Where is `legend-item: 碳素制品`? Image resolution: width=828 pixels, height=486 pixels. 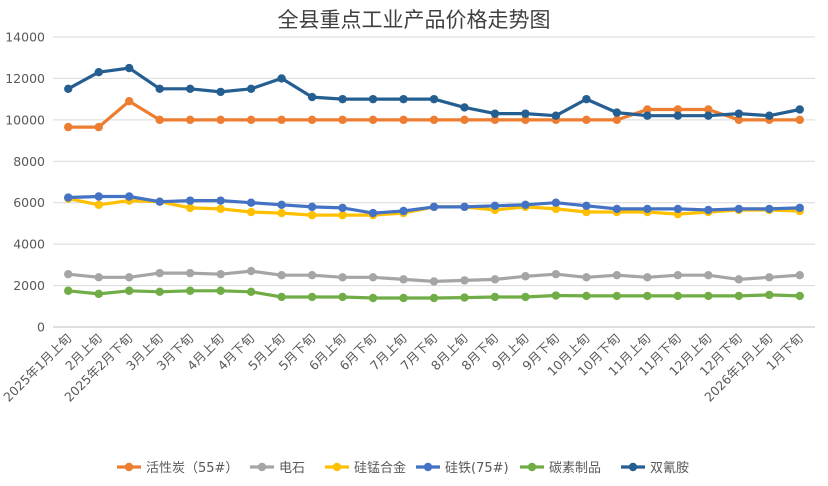 legend-item: 碳素制品 is located at coordinates (560, 468).